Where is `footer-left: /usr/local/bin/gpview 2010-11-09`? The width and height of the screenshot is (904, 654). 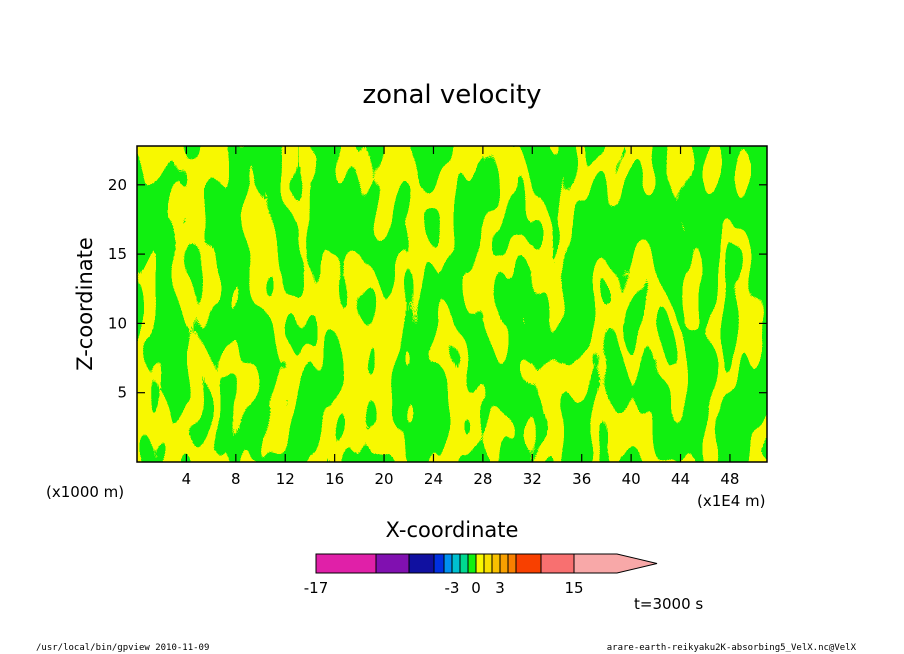 footer-left: /usr/local/bin/gpview 2010-11-09 is located at coordinates (122, 648).